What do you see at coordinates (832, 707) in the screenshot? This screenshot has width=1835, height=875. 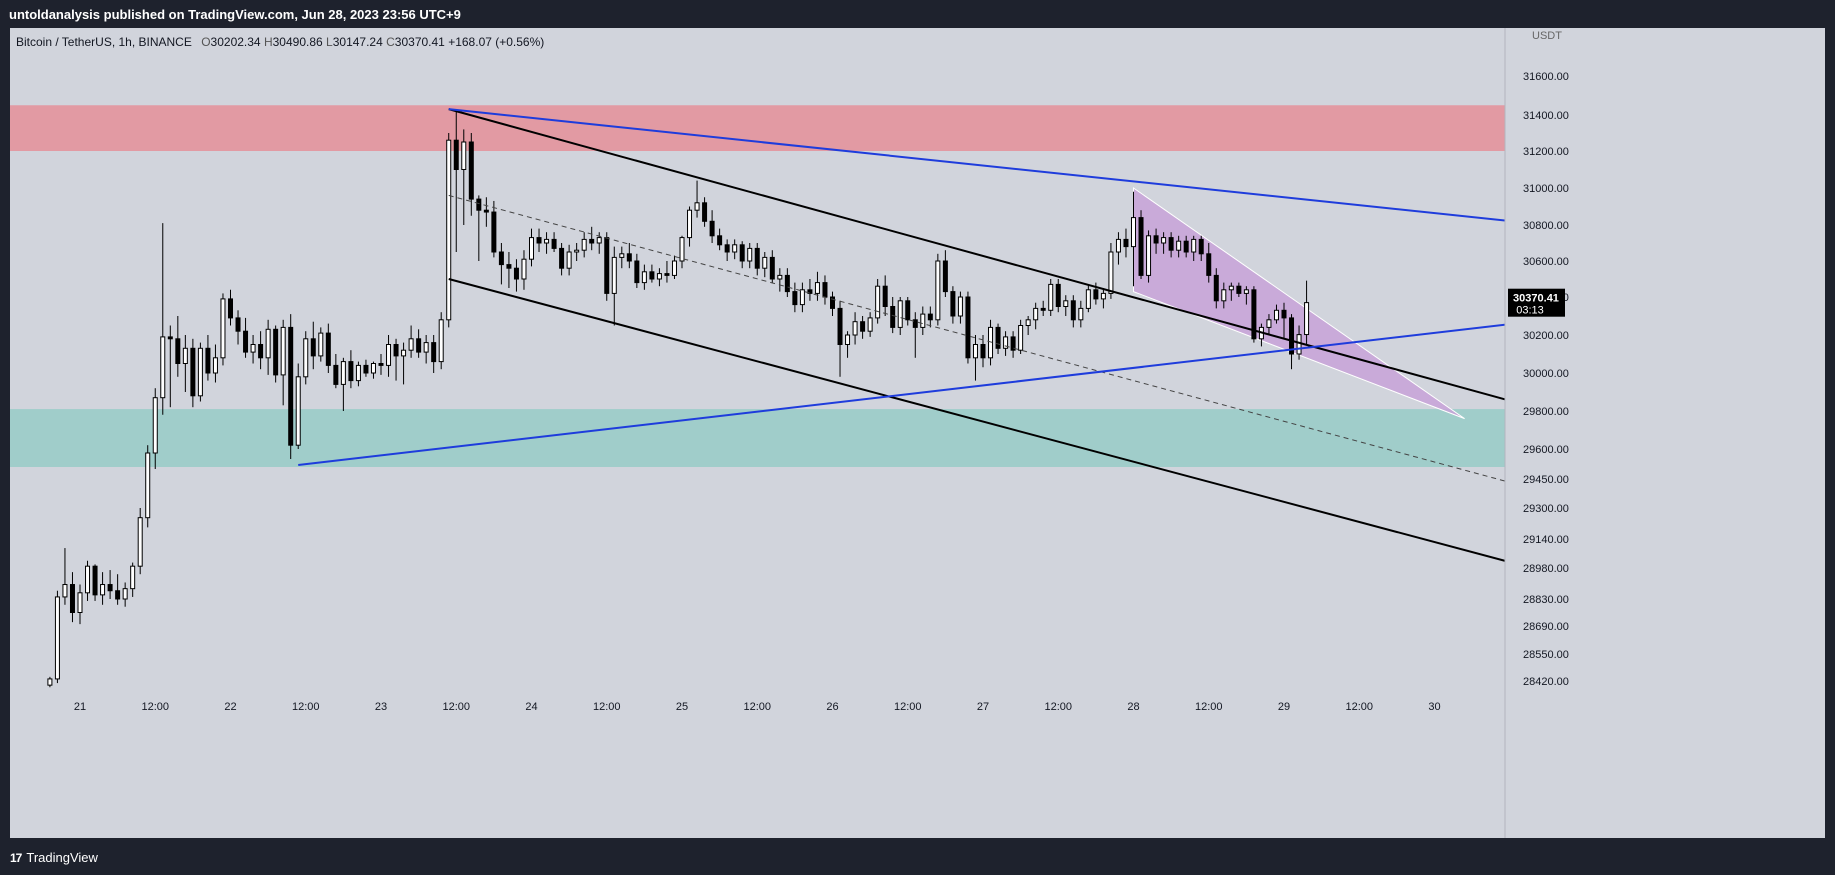 I see `x-tick-label: 26` at bounding box center [832, 707].